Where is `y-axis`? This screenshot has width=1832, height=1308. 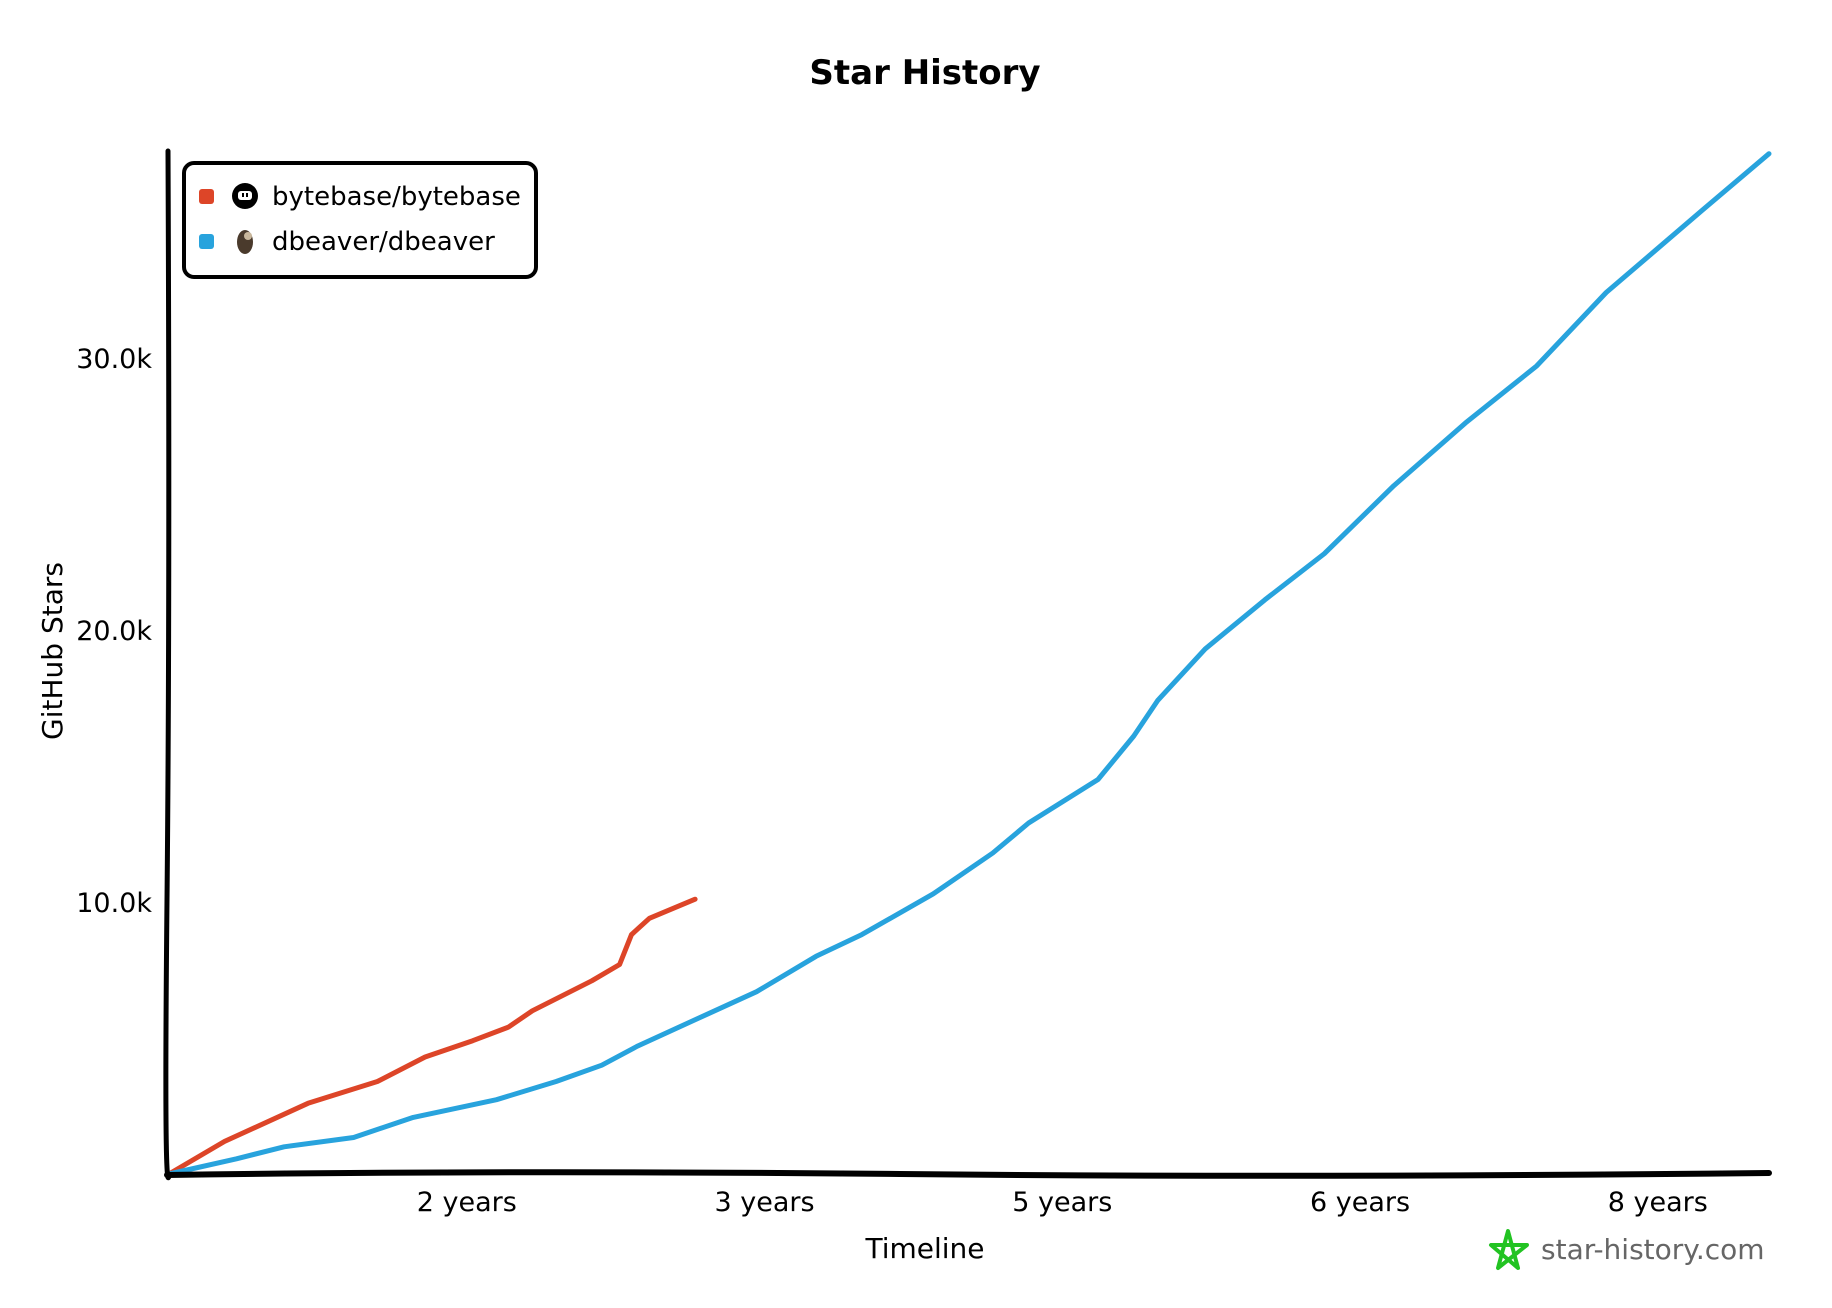 y-axis is located at coordinates (167, 664).